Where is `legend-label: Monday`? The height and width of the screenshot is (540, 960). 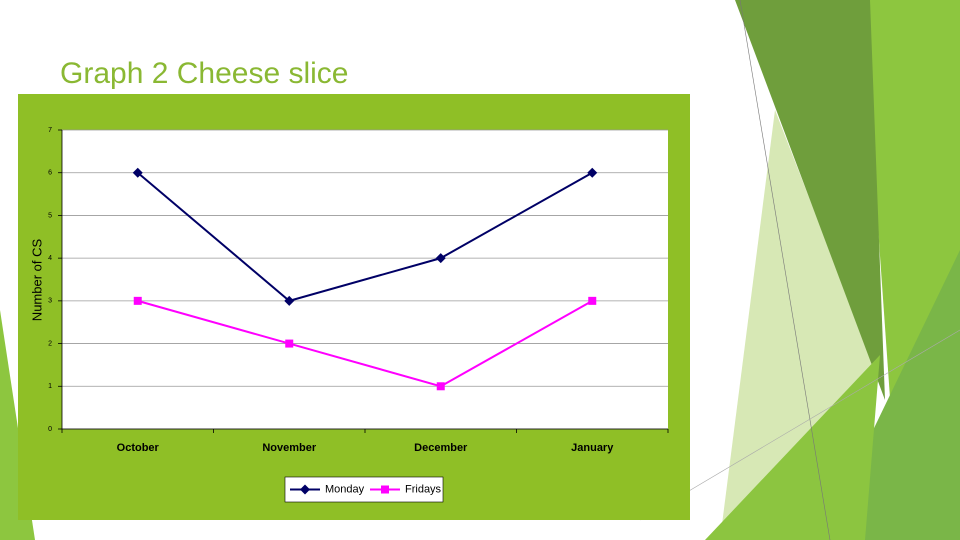
legend-label: Monday is located at coordinates (345, 489).